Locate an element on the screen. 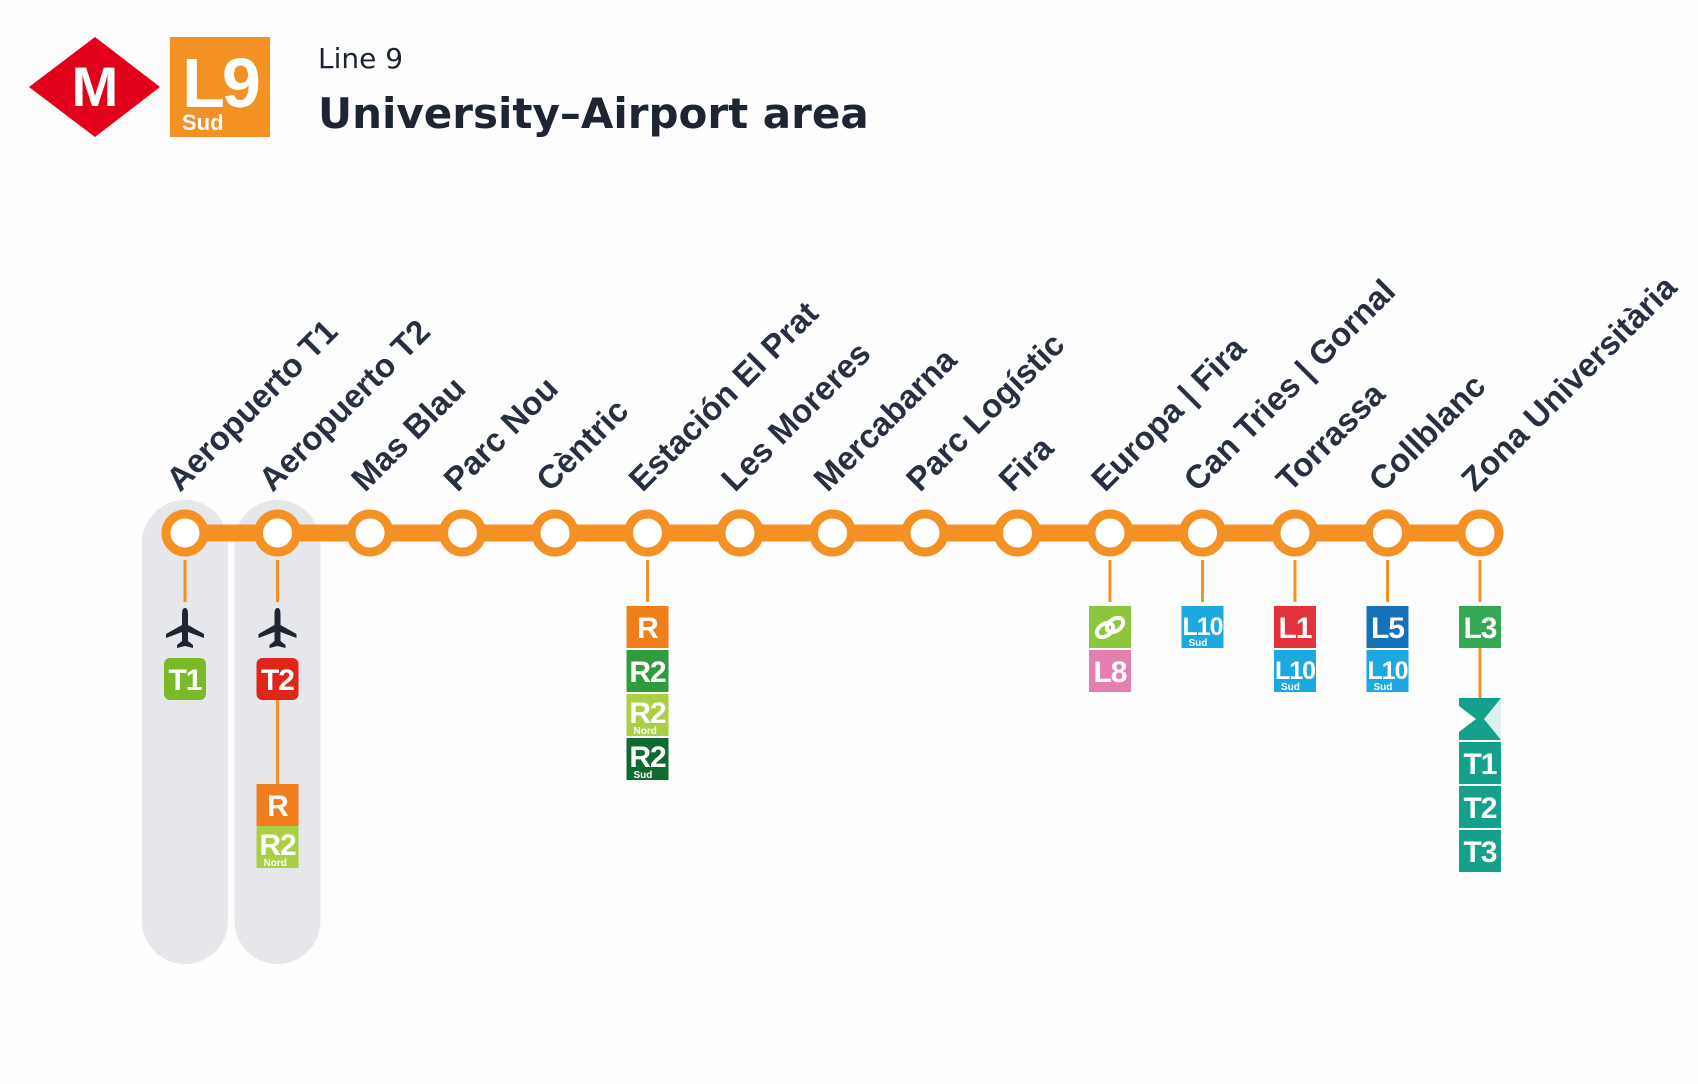  connection-r2-estacion-el-prat: R2 is located at coordinates (647, 671).